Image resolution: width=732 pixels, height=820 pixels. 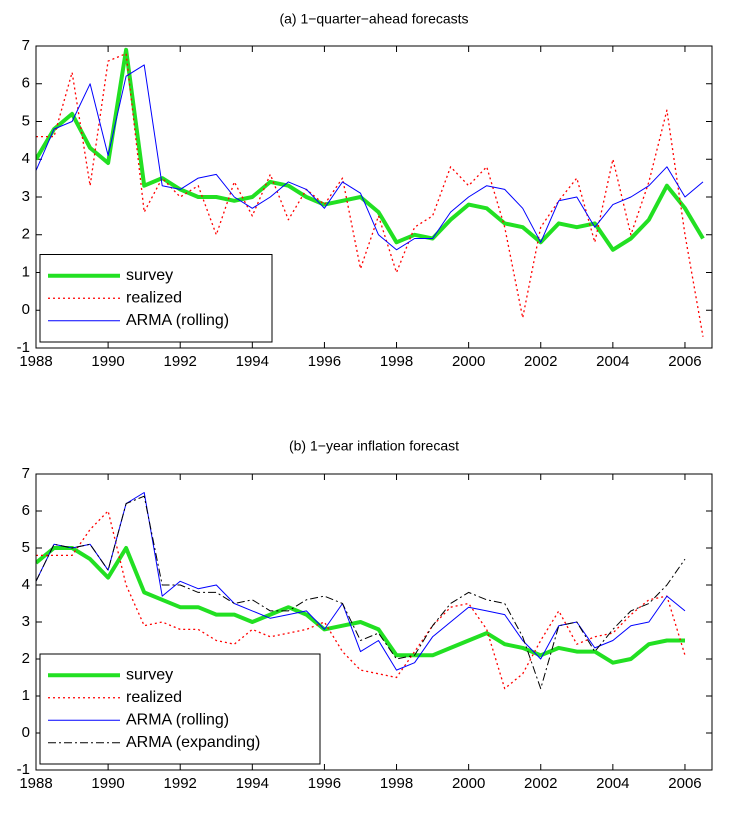 I want to click on series-line, so click(x=360, y=605).